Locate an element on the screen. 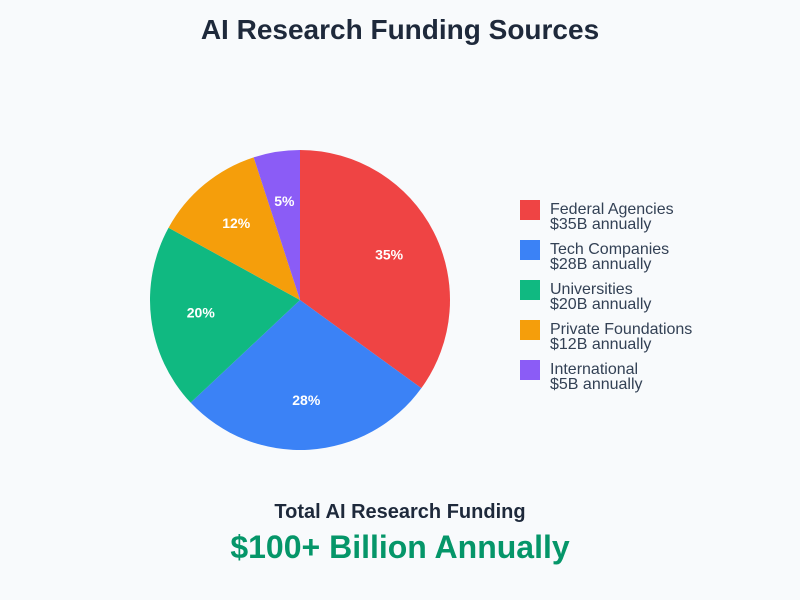  pie-slice-universities is located at coordinates (225, 315).